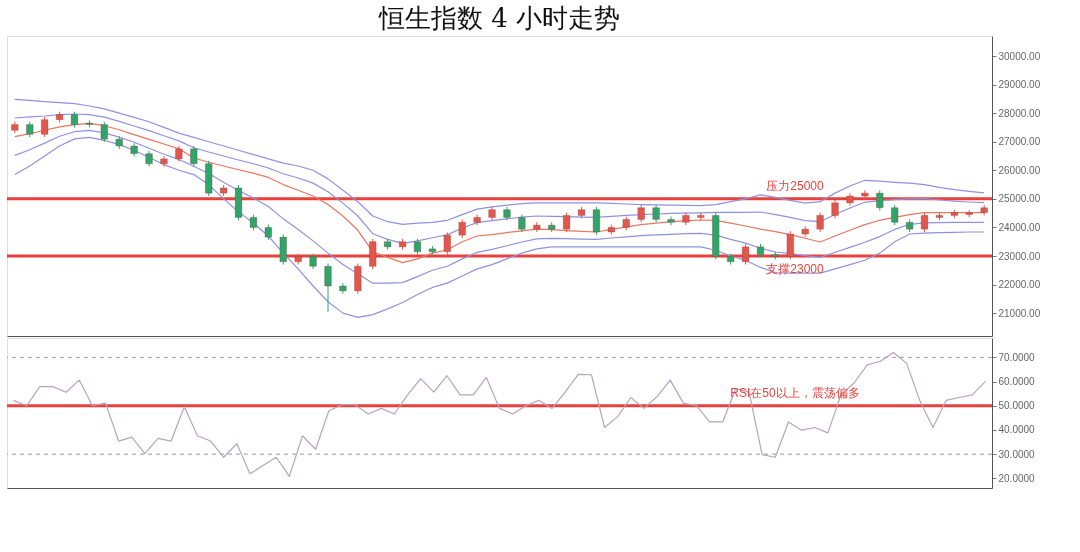  I want to click on y-tick-label: 26000.00, so click(1019, 170).